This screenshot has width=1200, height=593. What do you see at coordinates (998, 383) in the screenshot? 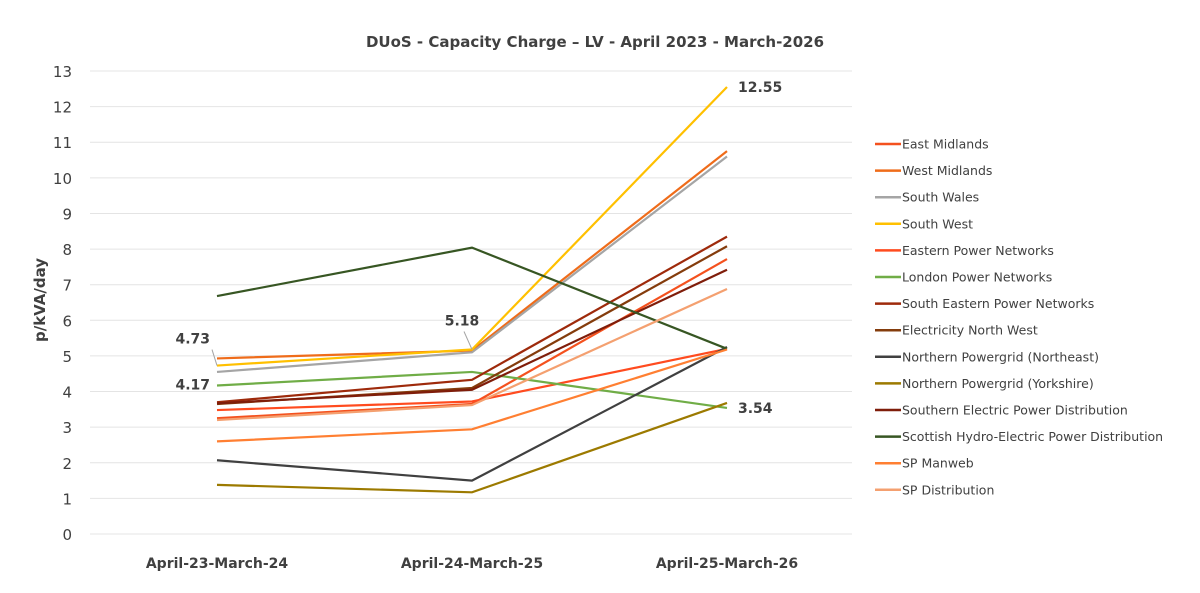
I see `legend-label: Northern Powergrid (Yorkshire)` at bounding box center [998, 383].